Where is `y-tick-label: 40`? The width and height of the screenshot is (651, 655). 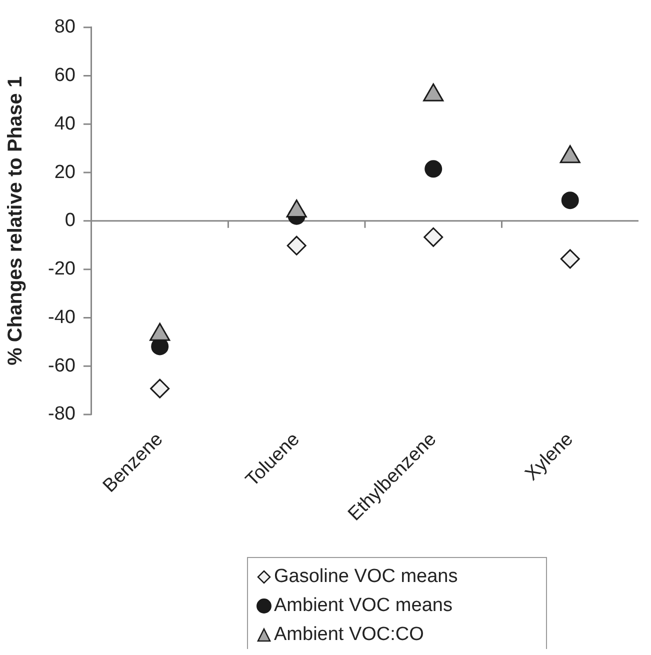
y-tick-label: 40 is located at coordinates (65, 123).